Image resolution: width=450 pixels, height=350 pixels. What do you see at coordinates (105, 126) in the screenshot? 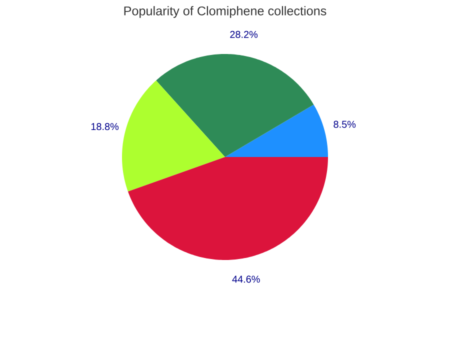
I see `data-label: 18.8%` at bounding box center [105, 126].